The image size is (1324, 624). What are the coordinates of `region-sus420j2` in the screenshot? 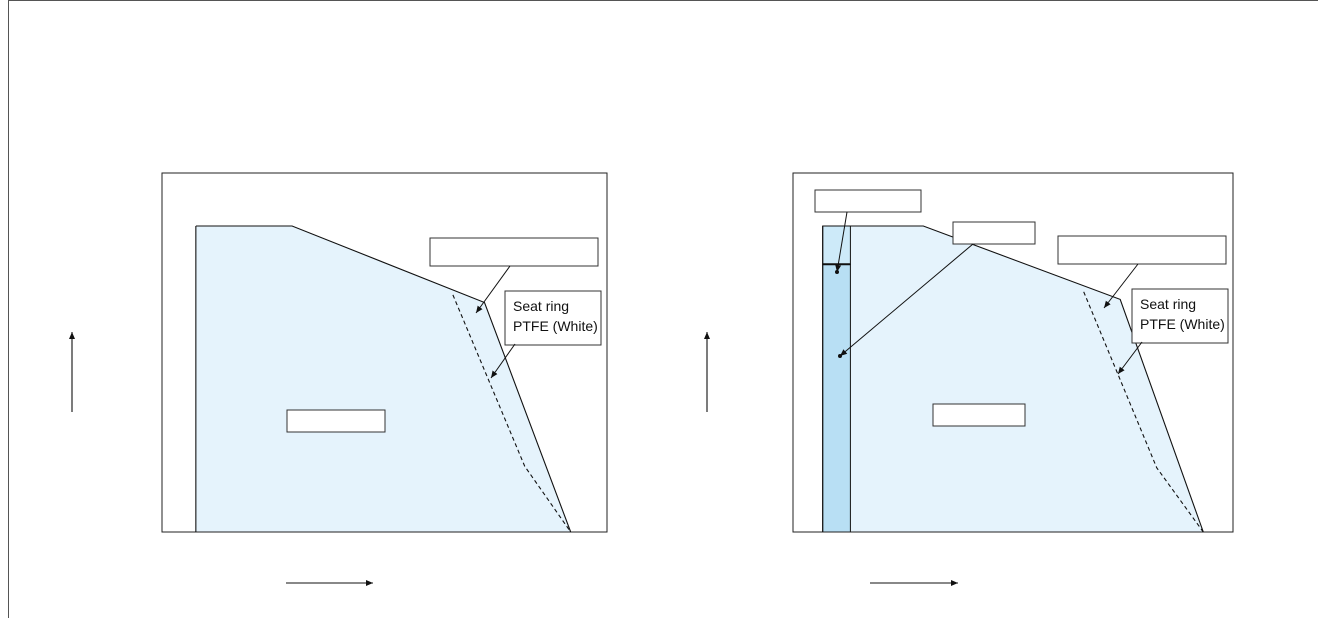 It's located at (383, 379).